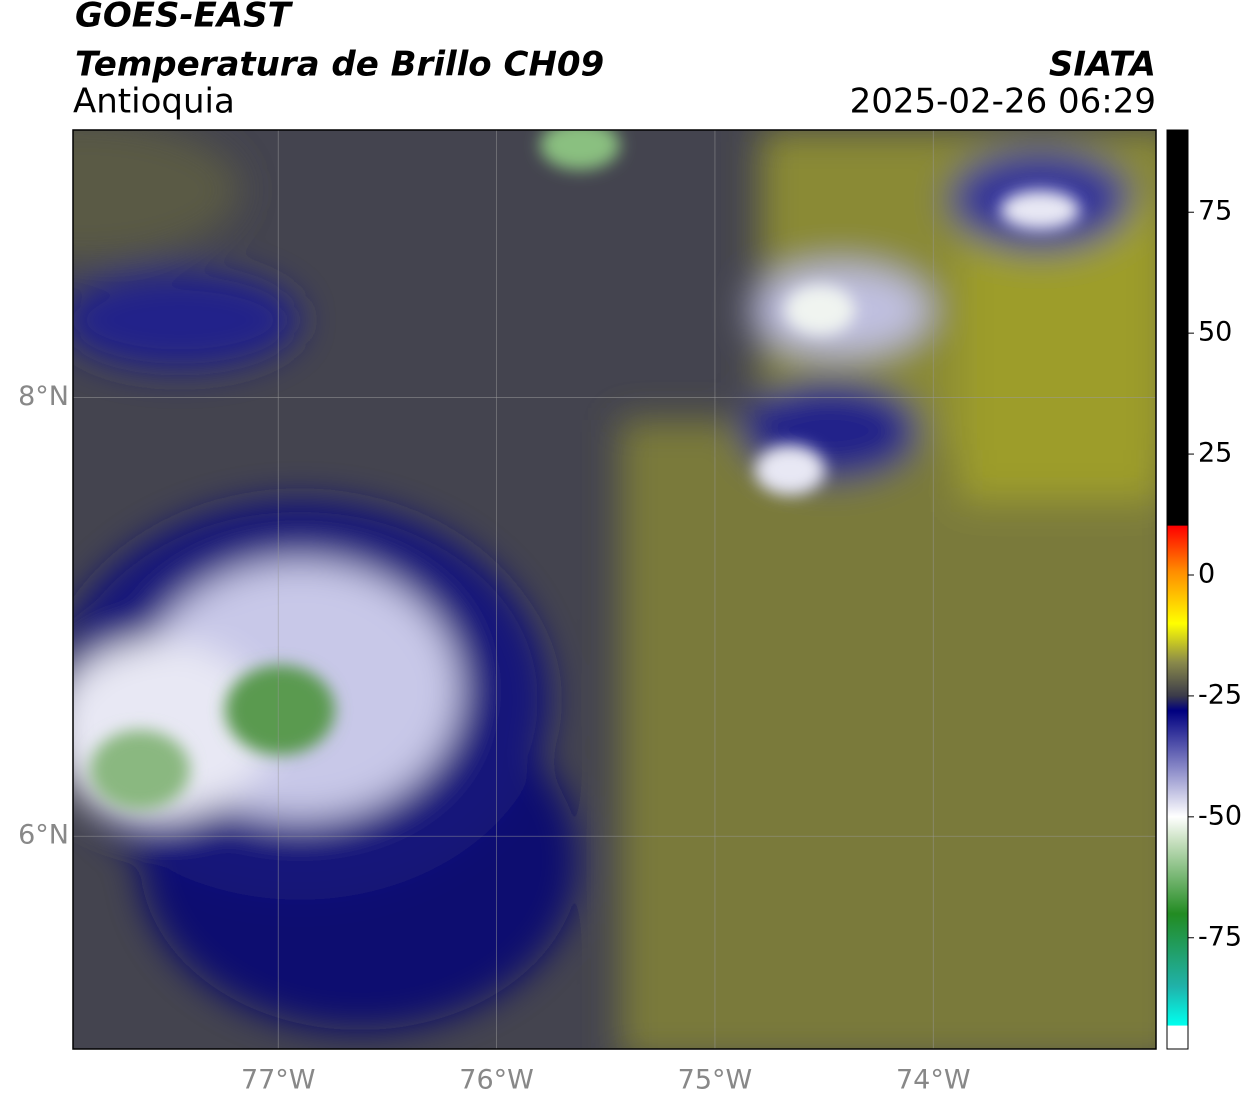  Describe the element at coordinates (184, 18) in the screenshot. I see `title: GOES-EAST` at that location.